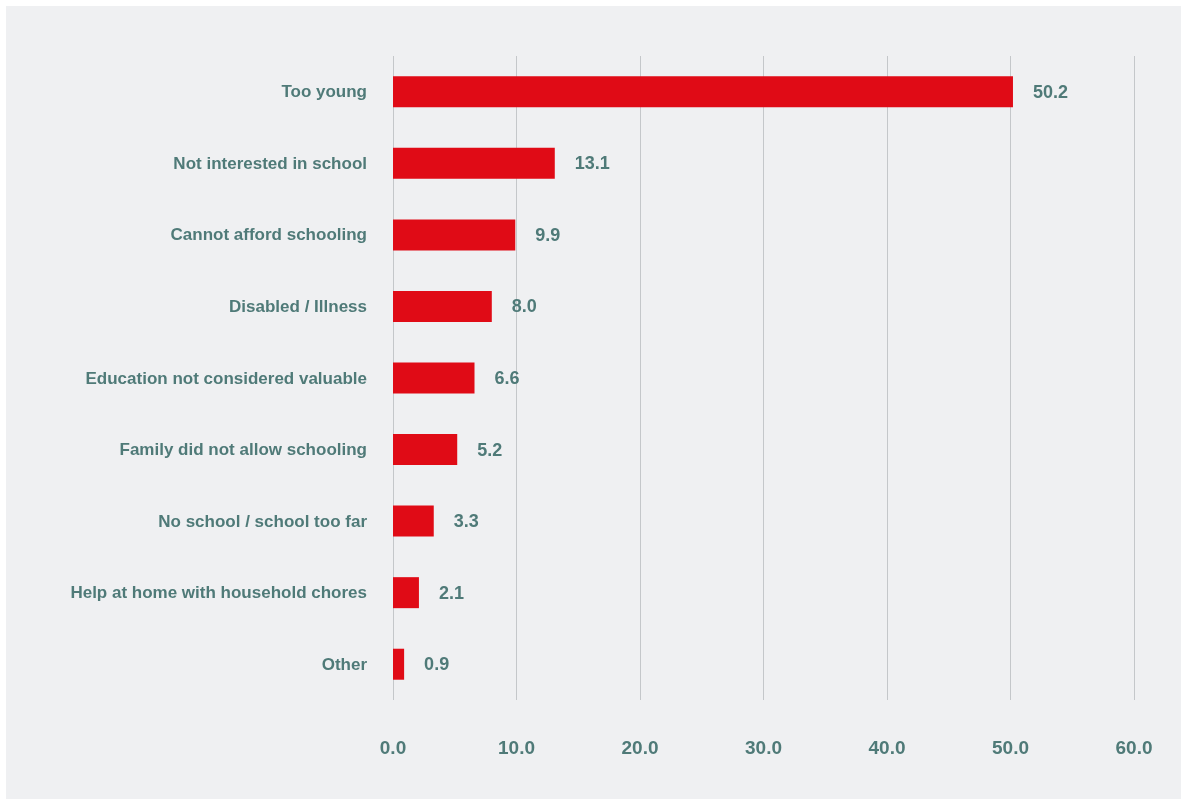  What do you see at coordinates (226, 378) in the screenshot?
I see `y-tick-label: Education not considered valuable` at bounding box center [226, 378].